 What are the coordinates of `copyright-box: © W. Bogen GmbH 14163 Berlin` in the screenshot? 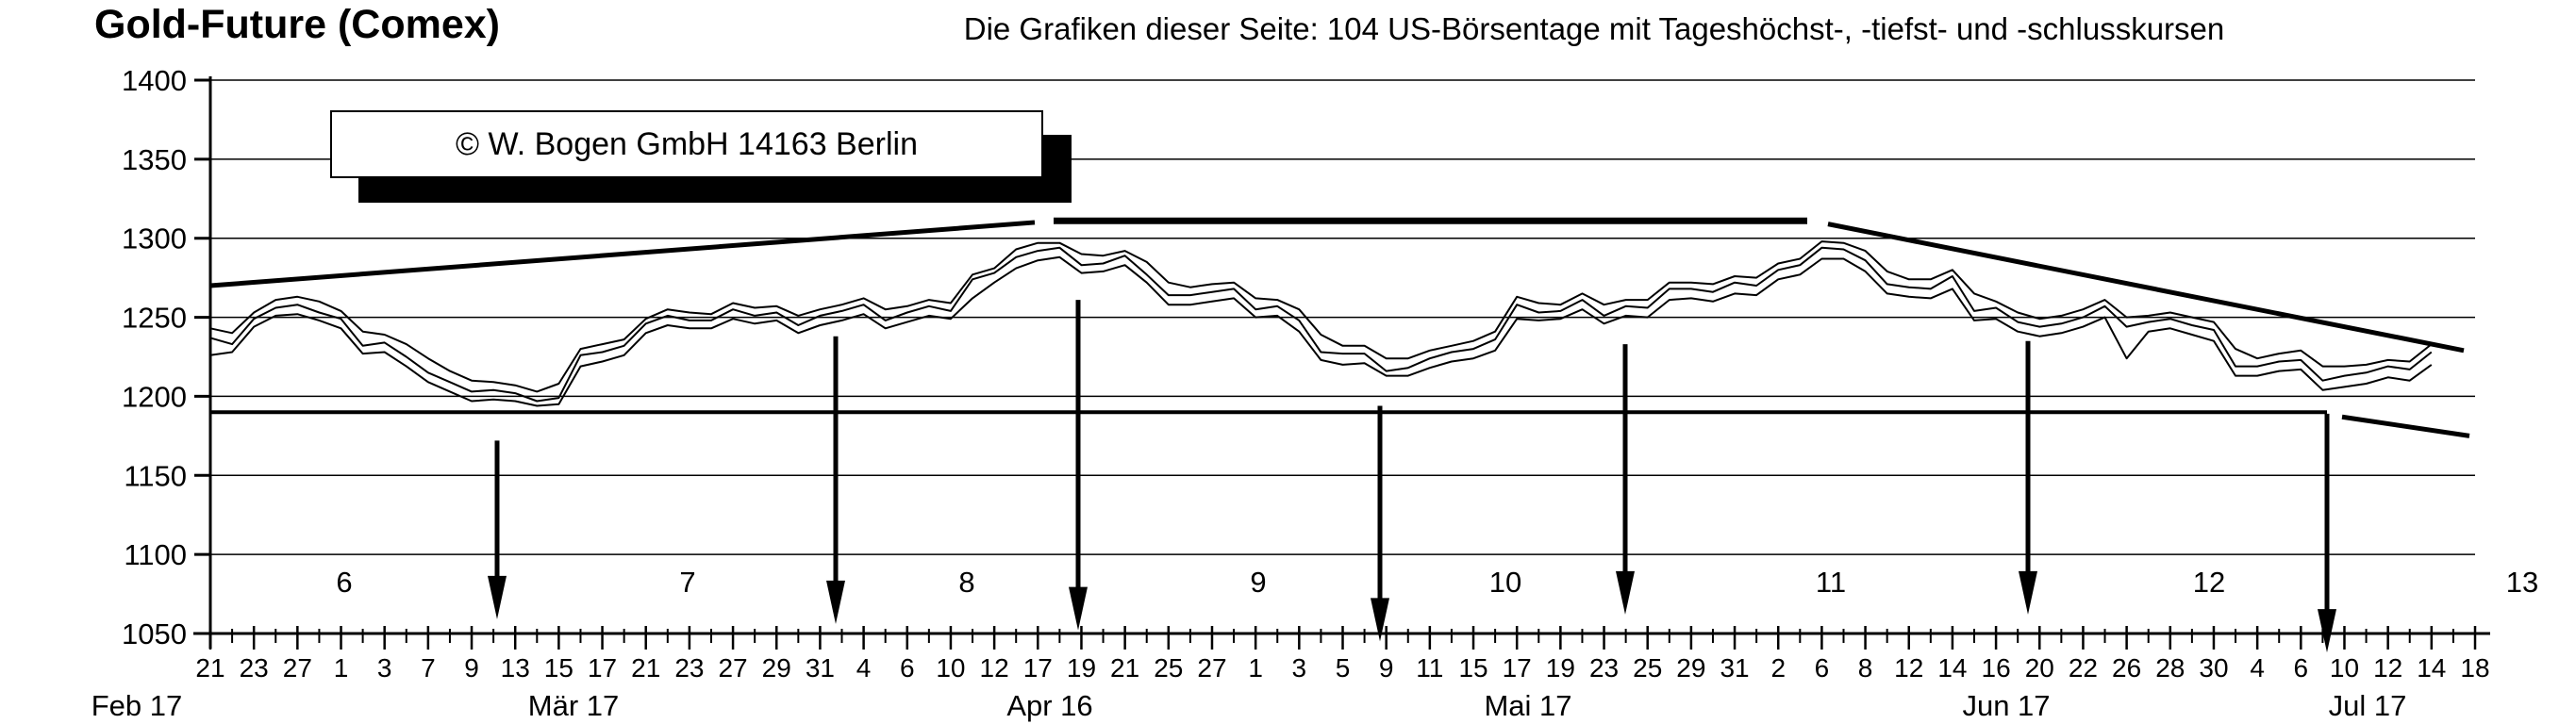 It's located at (686, 144).